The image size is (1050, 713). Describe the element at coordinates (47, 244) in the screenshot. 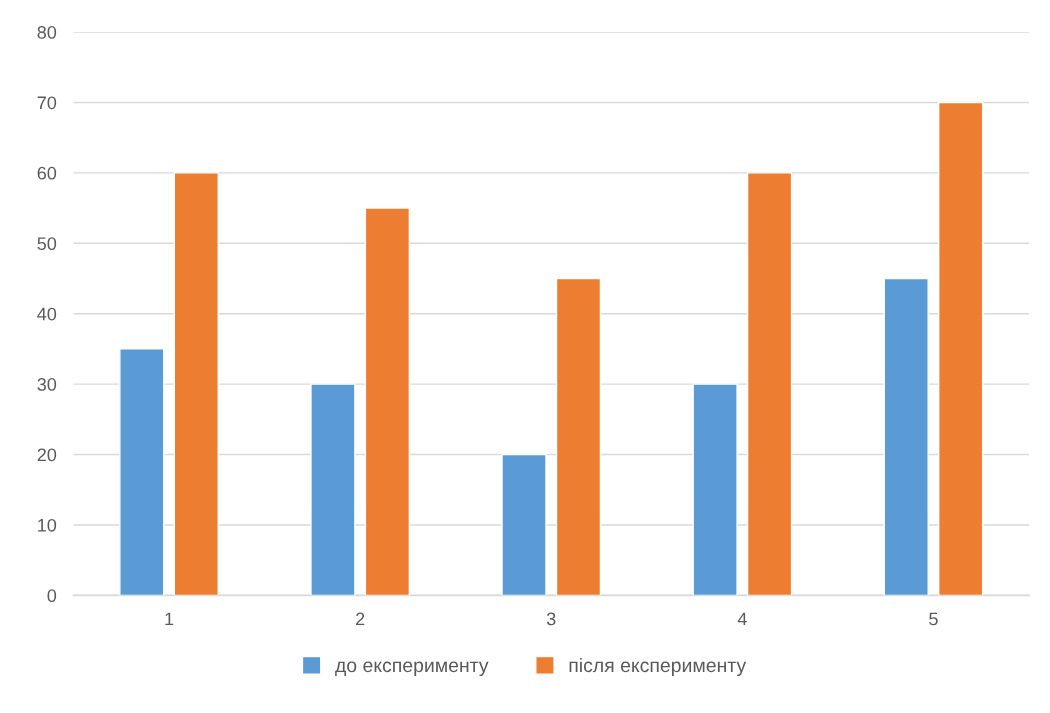

I see `y-tick-label: 50` at that location.